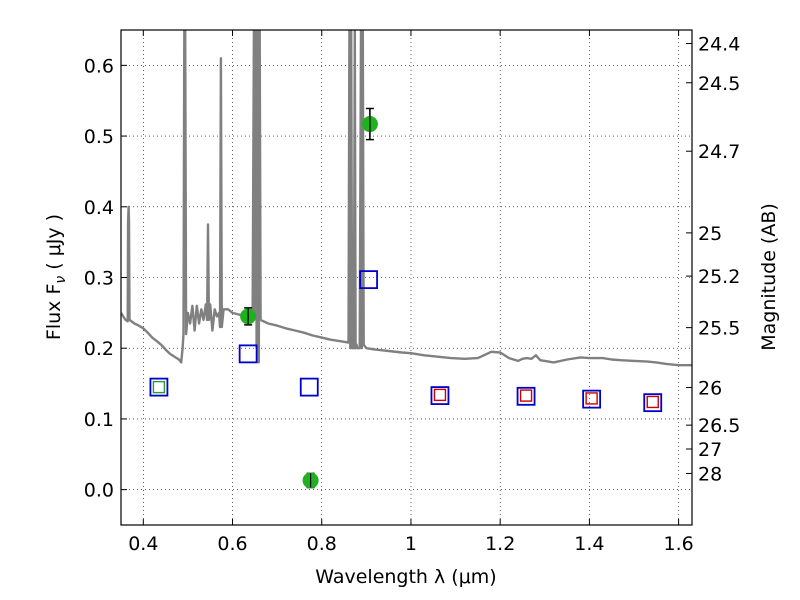 This screenshot has height=600, width=800. What do you see at coordinates (769, 277) in the screenshot?
I see `y2-axis-label: Magnitude (AB)` at bounding box center [769, 277].